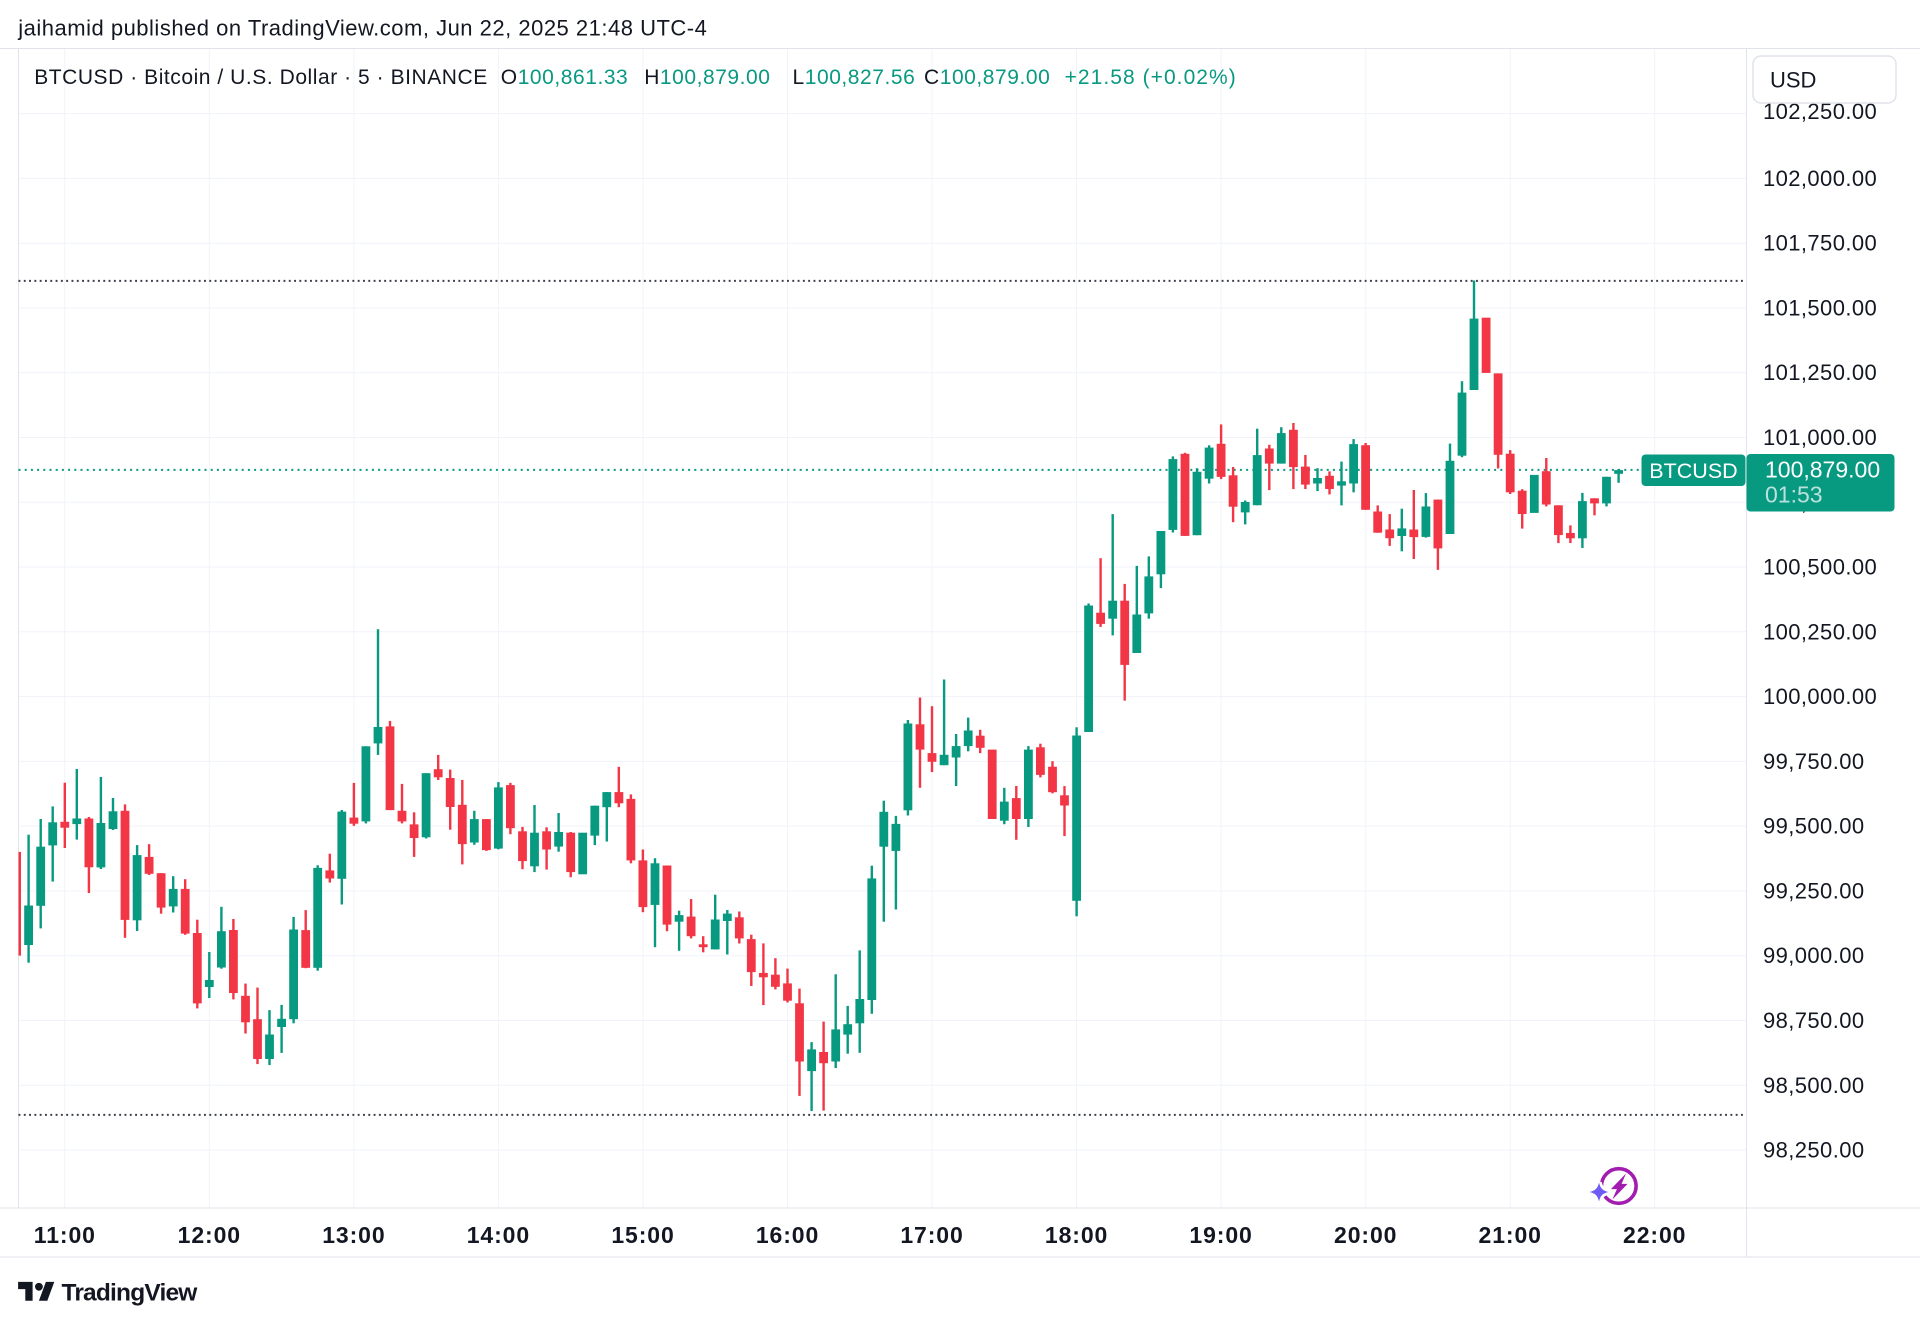  What do you see at coordinates (1820, 307) in the screenshot?
I see `svg-text: 101,500.00` at bounding box center [1820, 307].